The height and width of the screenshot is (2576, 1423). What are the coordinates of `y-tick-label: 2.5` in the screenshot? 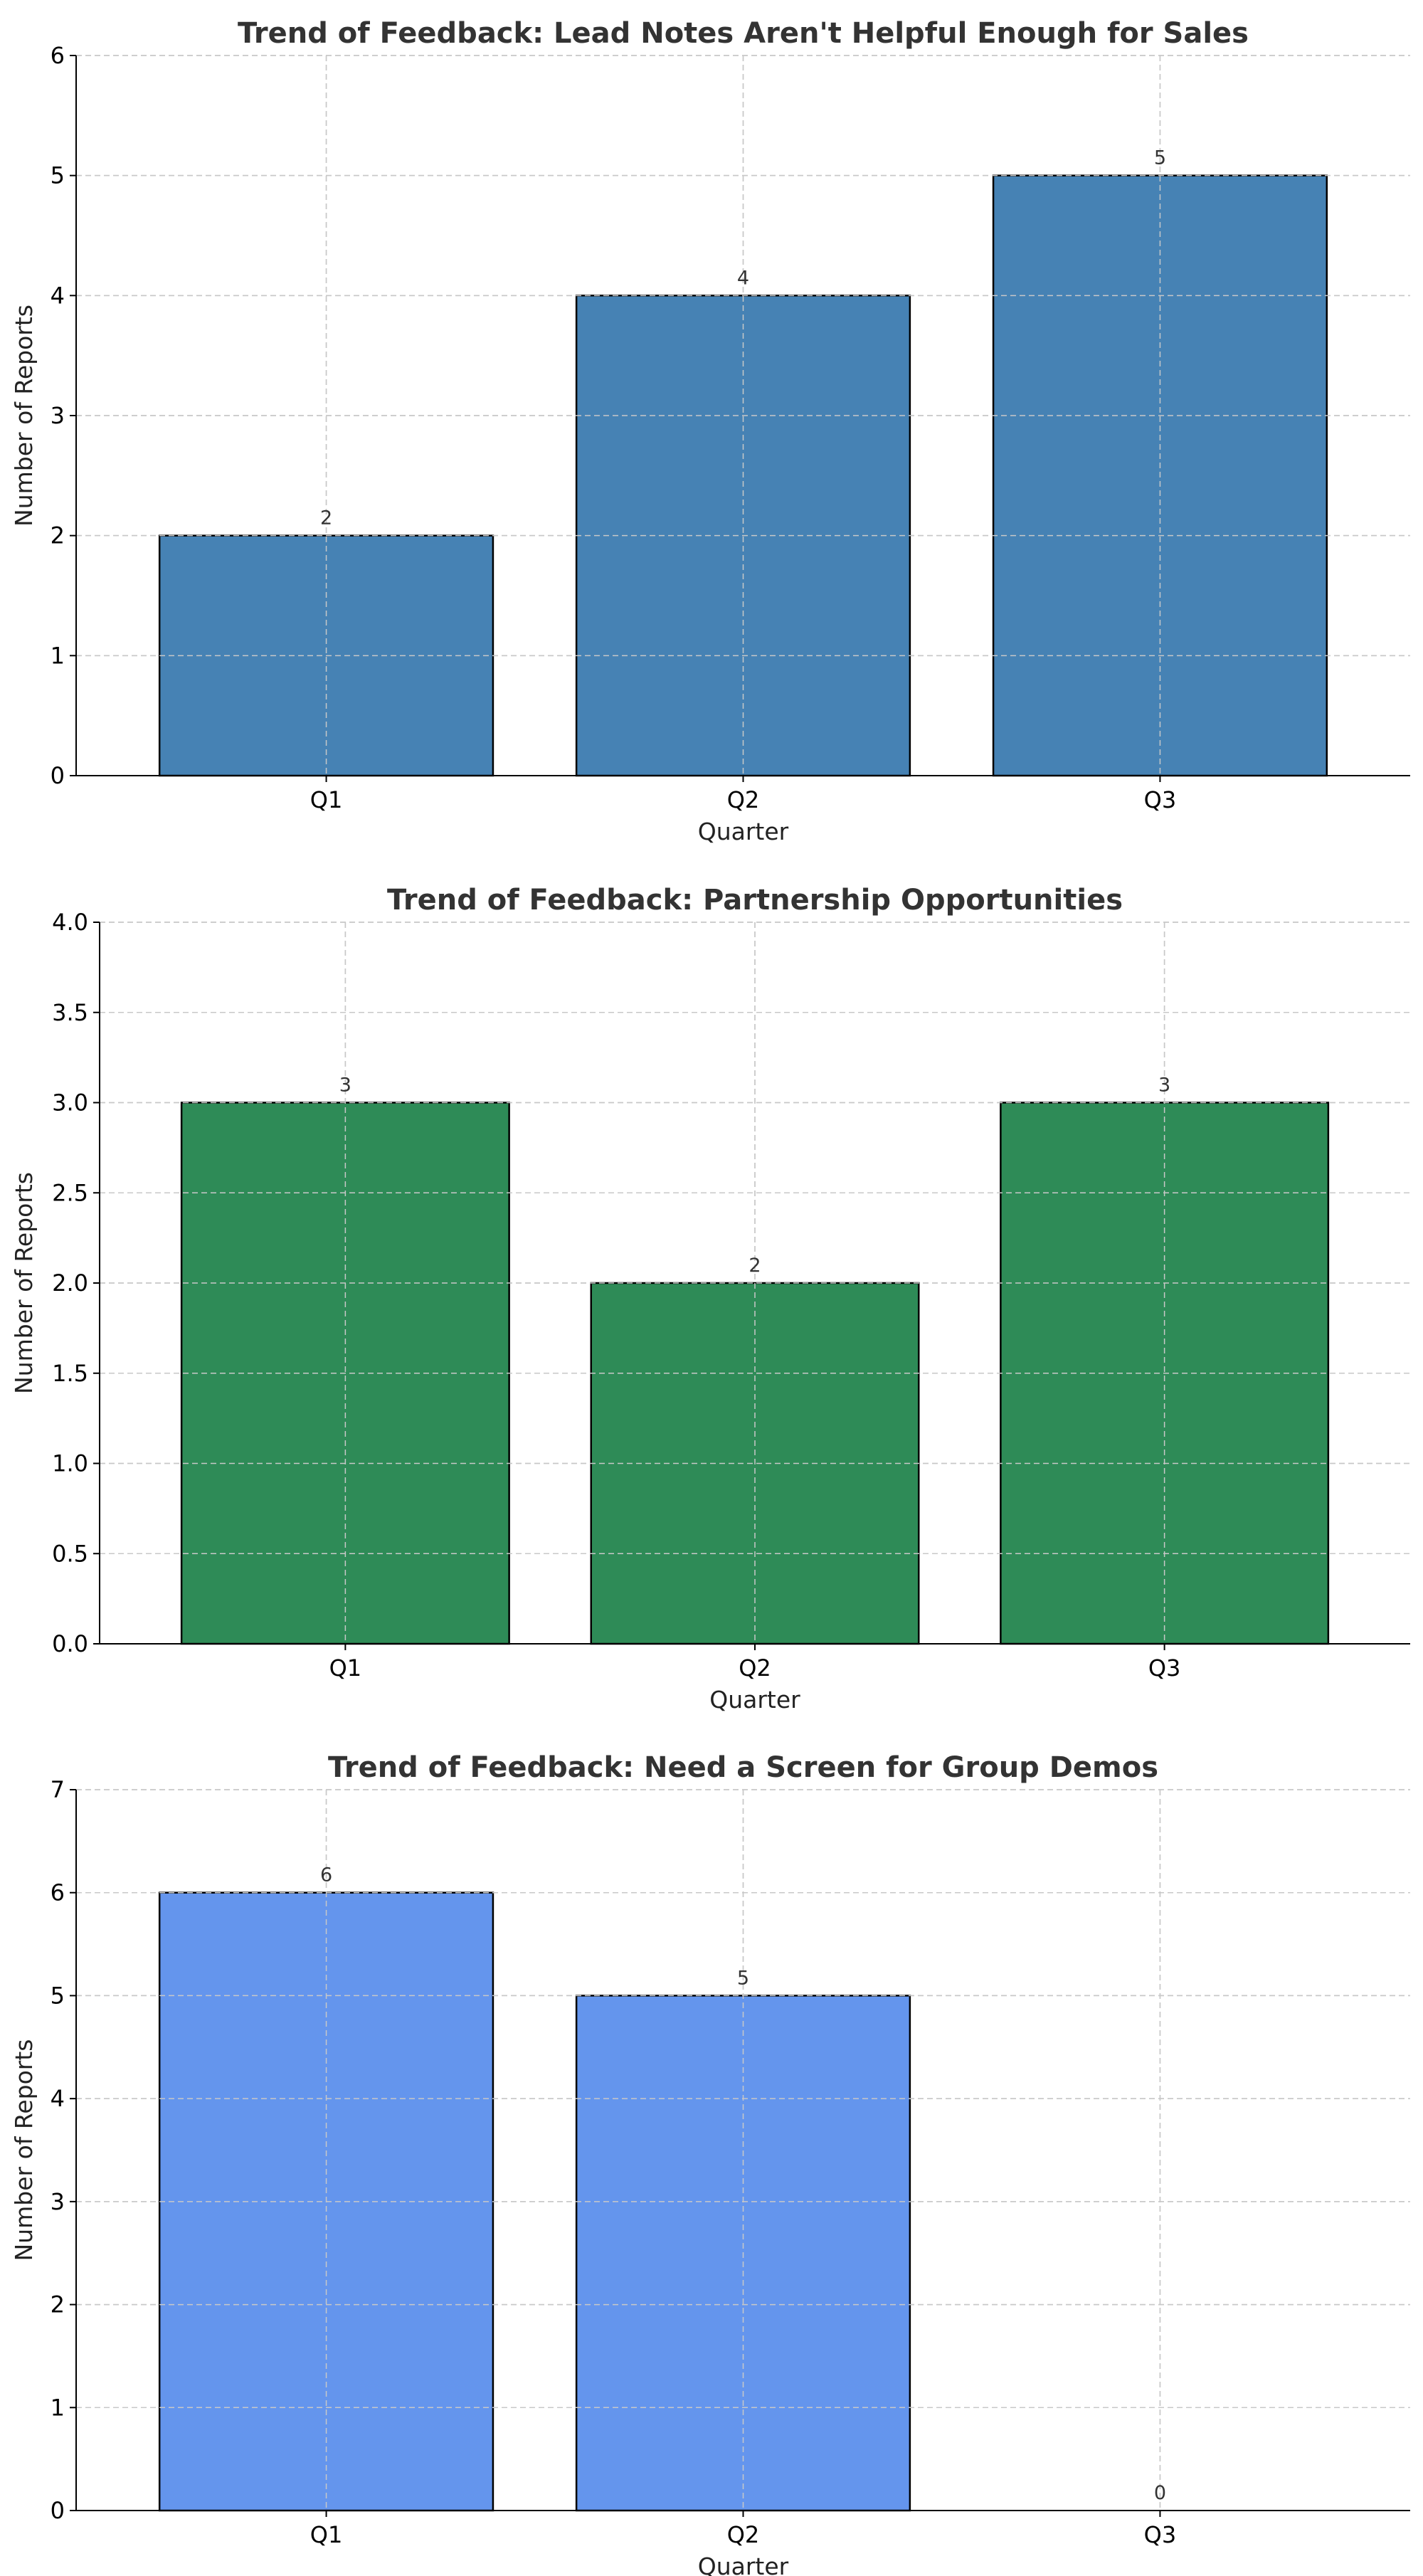 It's located at (70, 1192).